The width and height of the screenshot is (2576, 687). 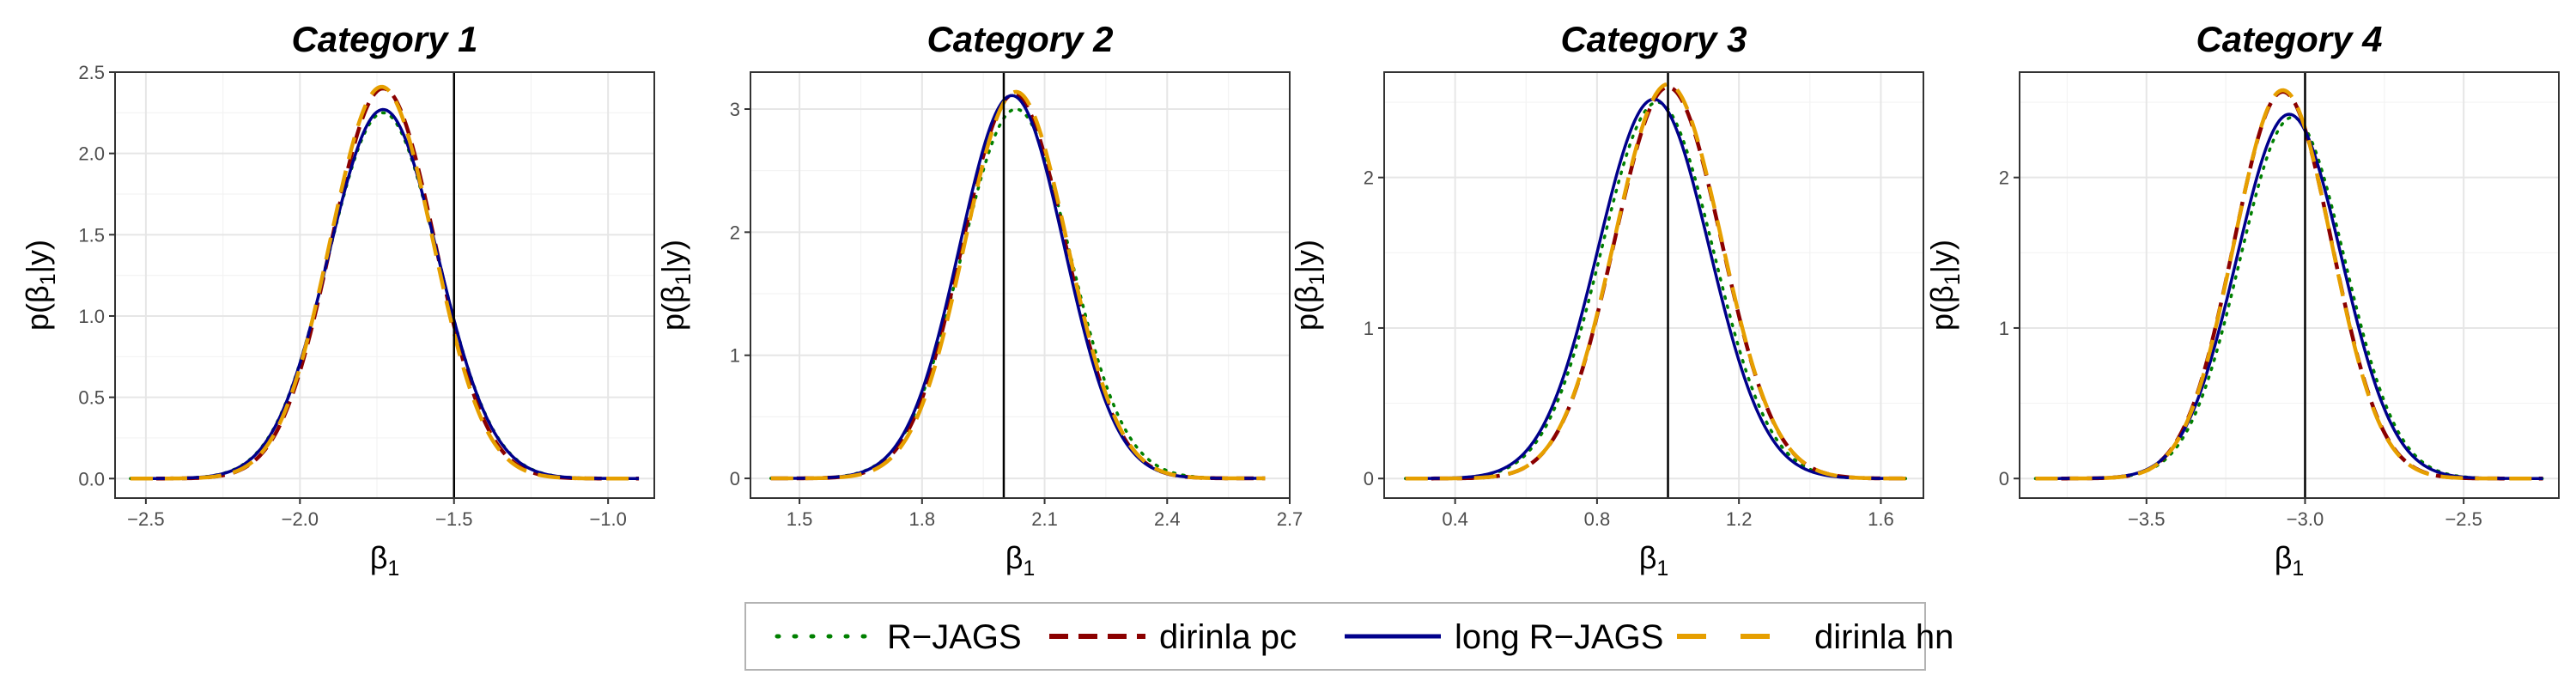 What do you see at coordinates (2305, 519) in the screenshot?
I see `x-tick-label: −3.0` at bounding box center [2305, 519].